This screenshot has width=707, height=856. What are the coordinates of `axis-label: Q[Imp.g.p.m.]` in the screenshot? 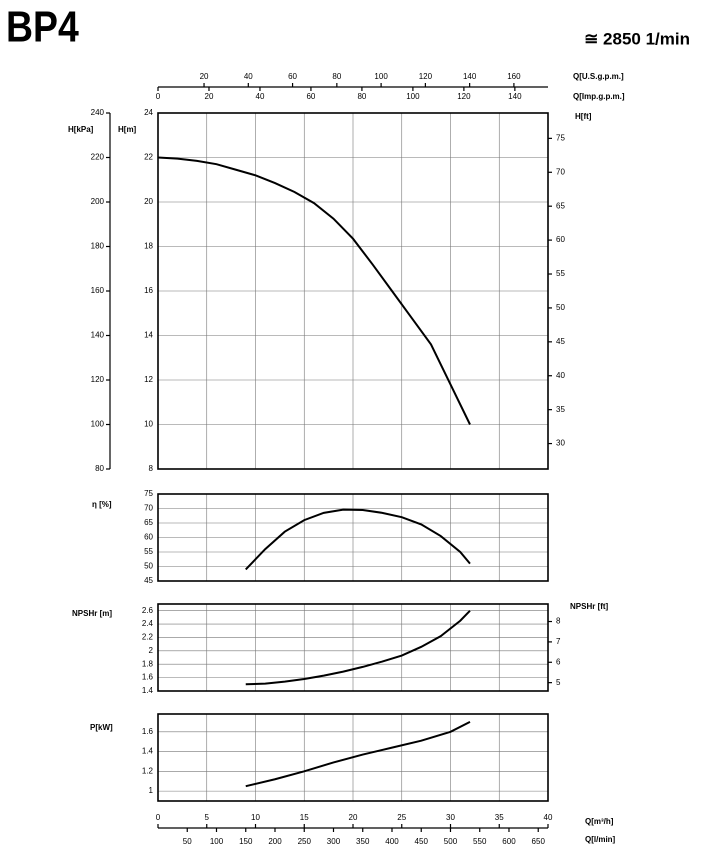 It's located at (599, 96).